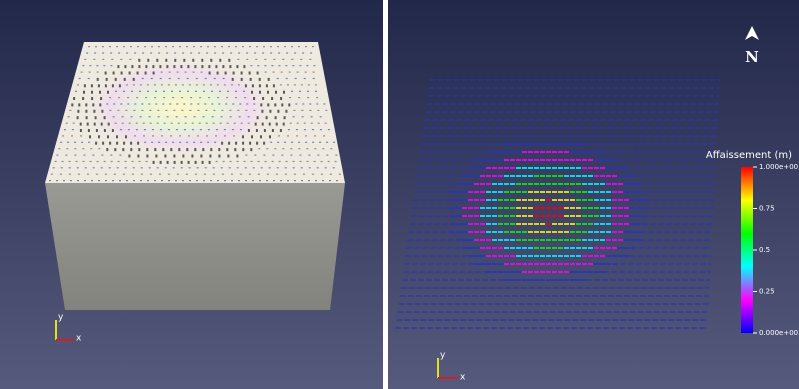 The width and height of the screenshot is (799, 389). I want to click on colorbar, so click(747, 250).